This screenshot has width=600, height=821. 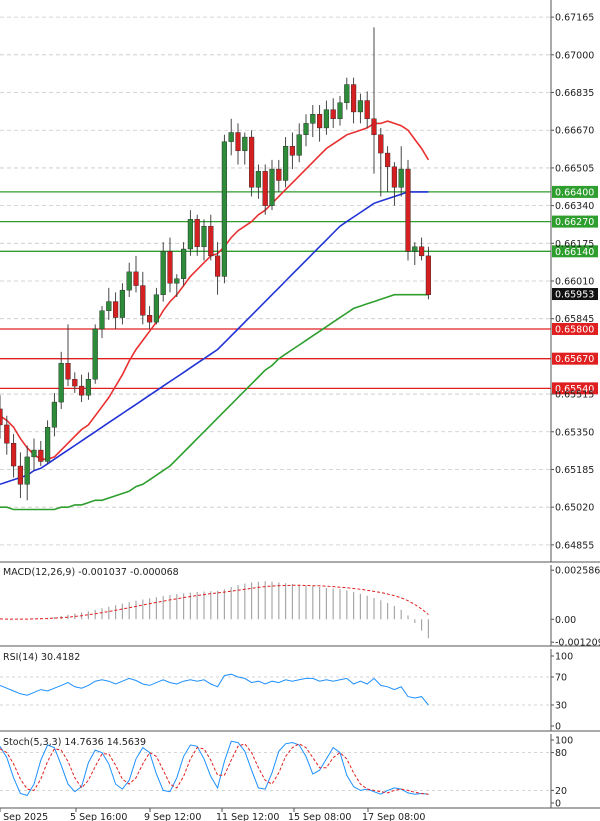 What do you see at coordinates (574, 432) in the screenshot?
I see `price-tick-label: 0.65350` at bounding box center [574, 432].